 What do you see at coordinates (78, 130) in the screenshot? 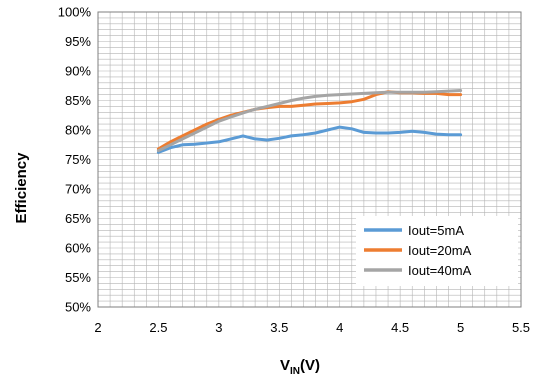
I see `y-tick-label: 80%` at bounding box center [78, 130].